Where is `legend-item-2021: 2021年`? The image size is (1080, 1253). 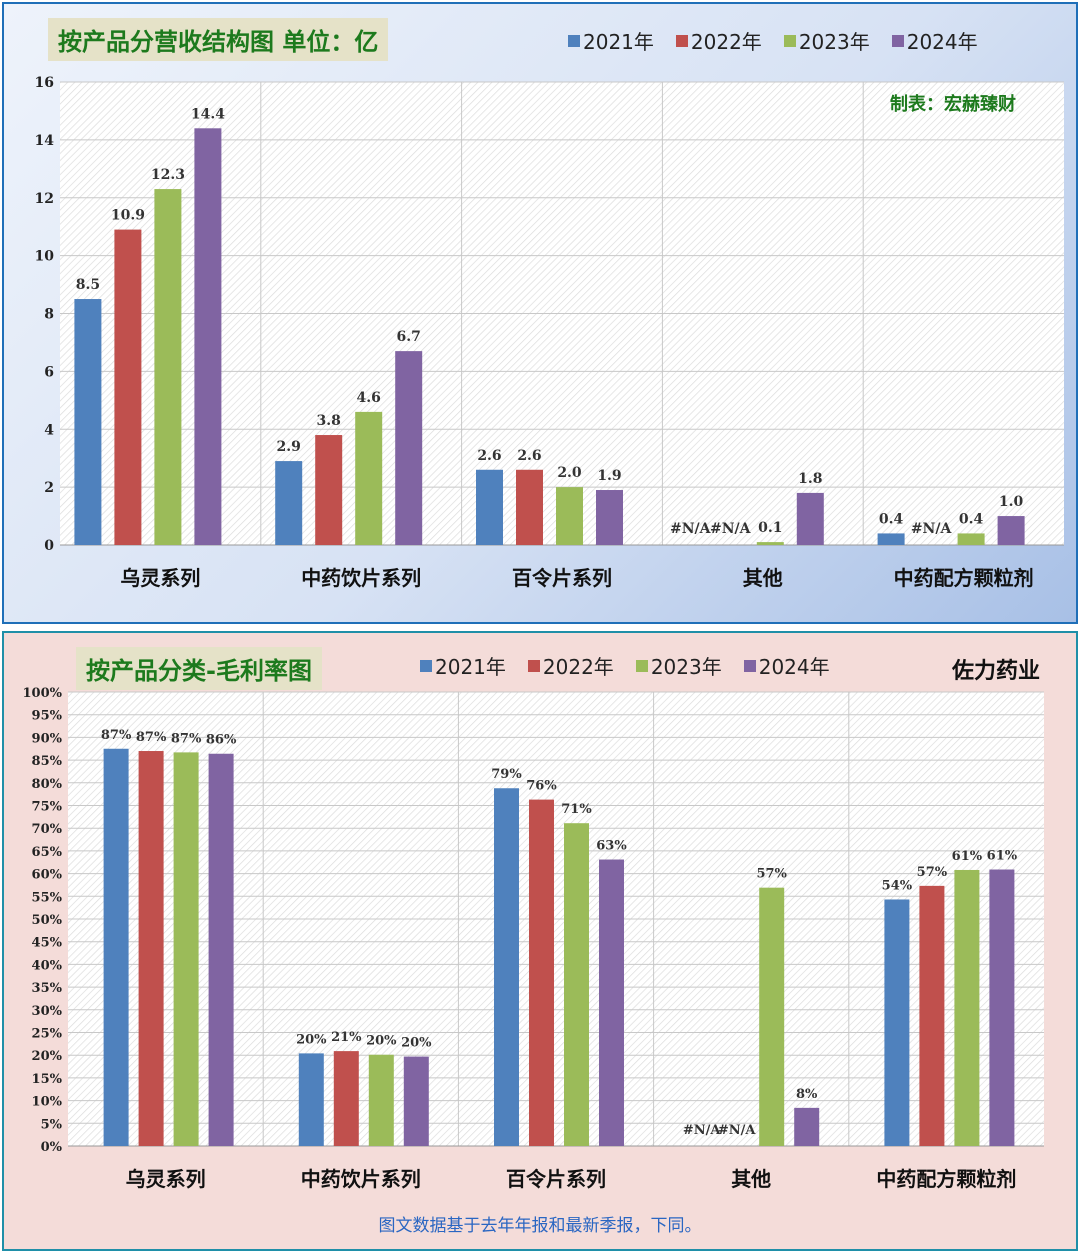 legend-item-2021: 2021年 is located at coordinates (611, 40).